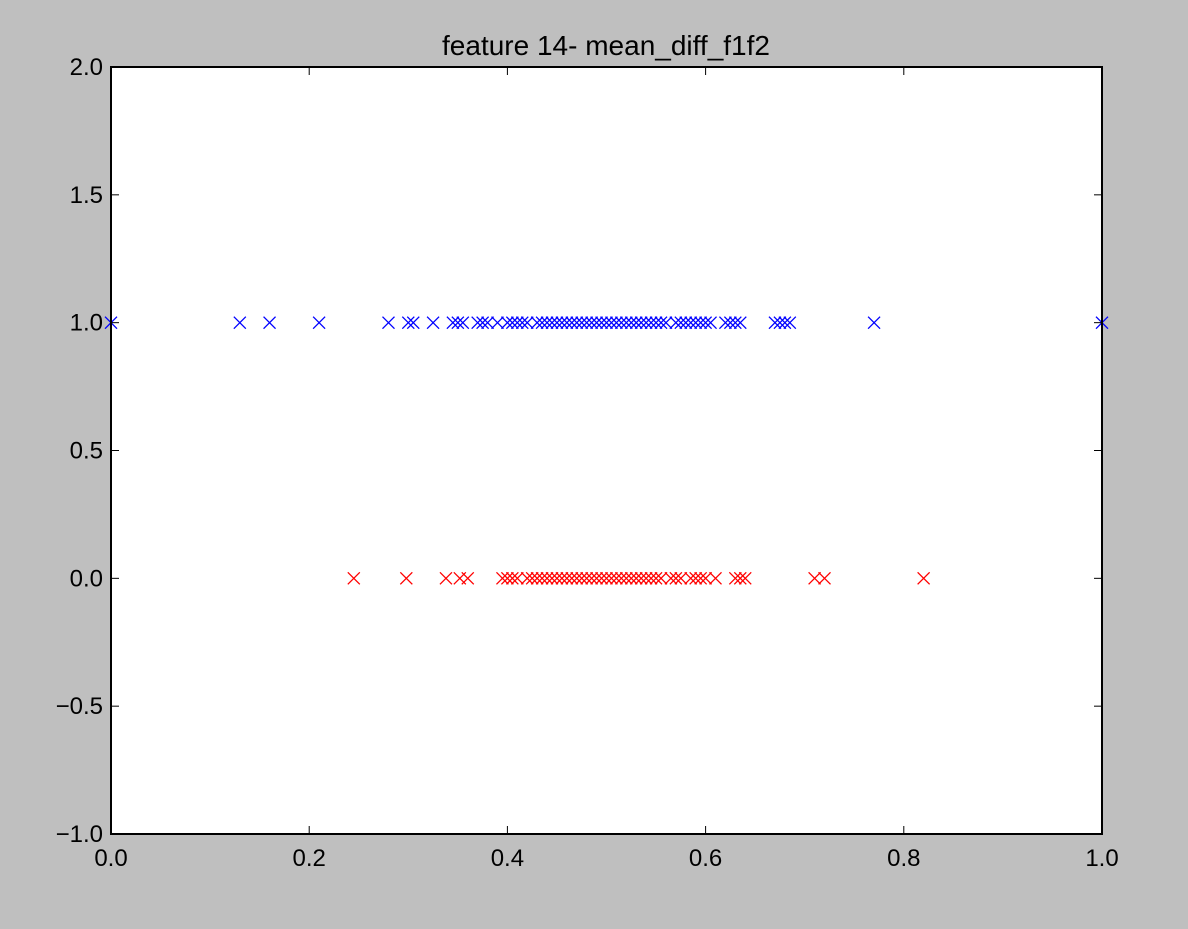 Image resolution: width=1188 pixels, height=929 pixels. I want to click on y-tick-label: 0.0, so click(86, 578).